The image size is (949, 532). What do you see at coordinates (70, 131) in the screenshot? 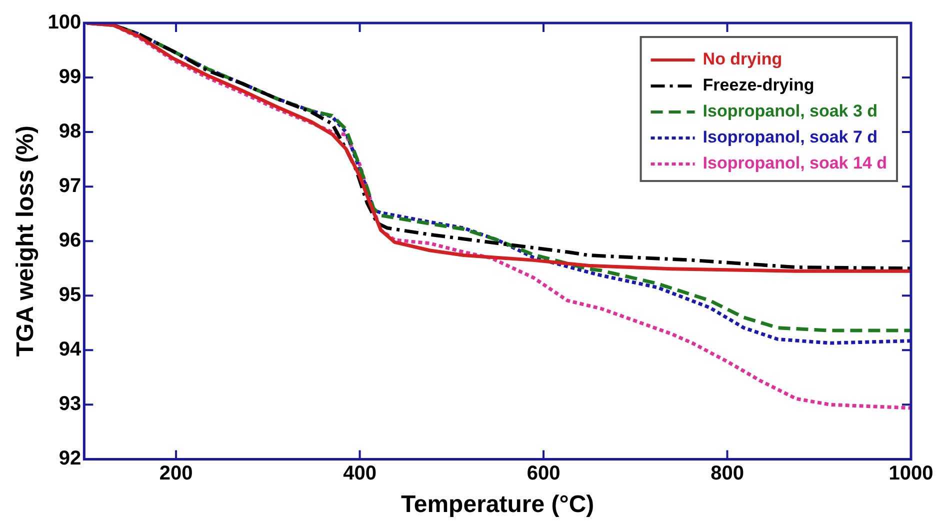
I see `y-tick-label: 98` at bounding box center [70, 131].